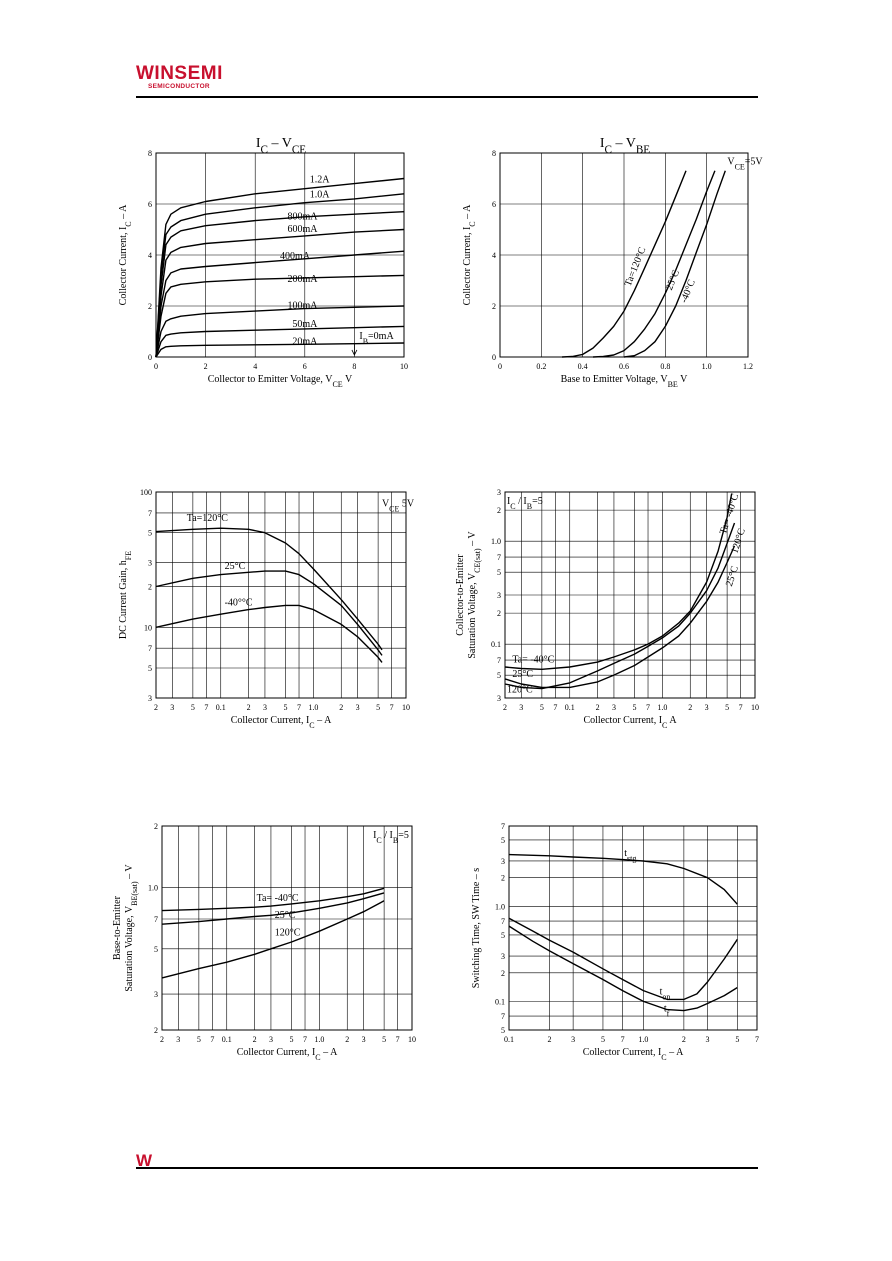 The height and width of the screenshot is (1261, 892). What do you see at coordinates (302, 216) in the screenshot?
I see `chart-annotation: 800mA` at bounding box center [302, 216].